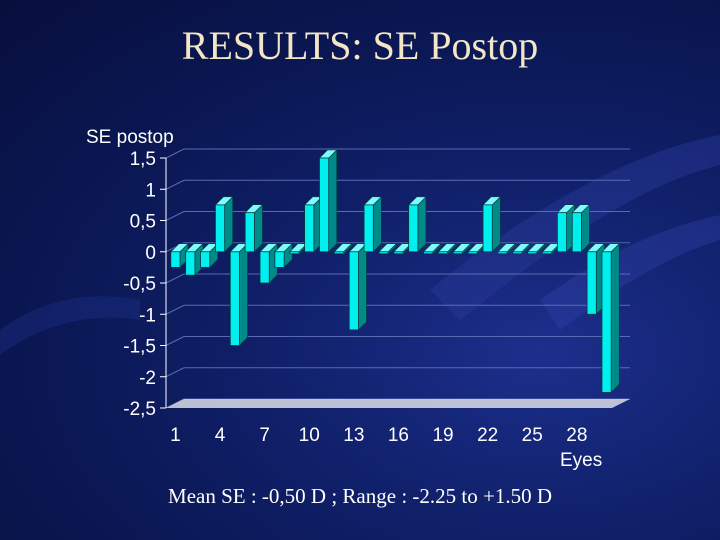  Describe the element at coordinates (175, 435) in the screenshot. I see `x-tick-label: 1` at that location.